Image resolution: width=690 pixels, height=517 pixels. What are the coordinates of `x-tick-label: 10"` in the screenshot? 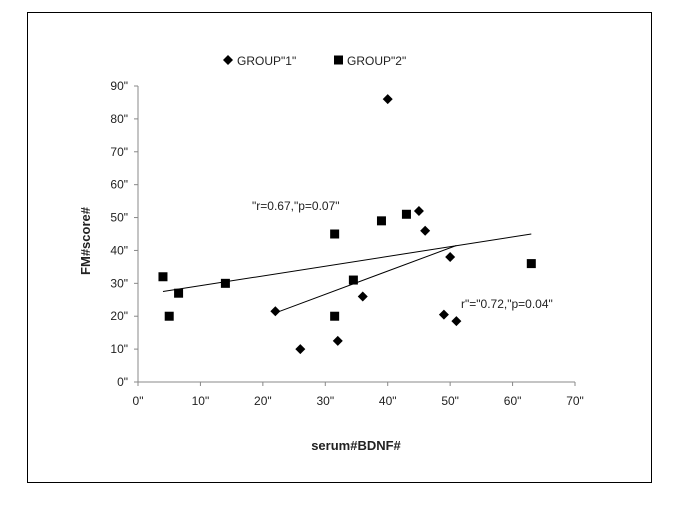 It's located at (201, 401).